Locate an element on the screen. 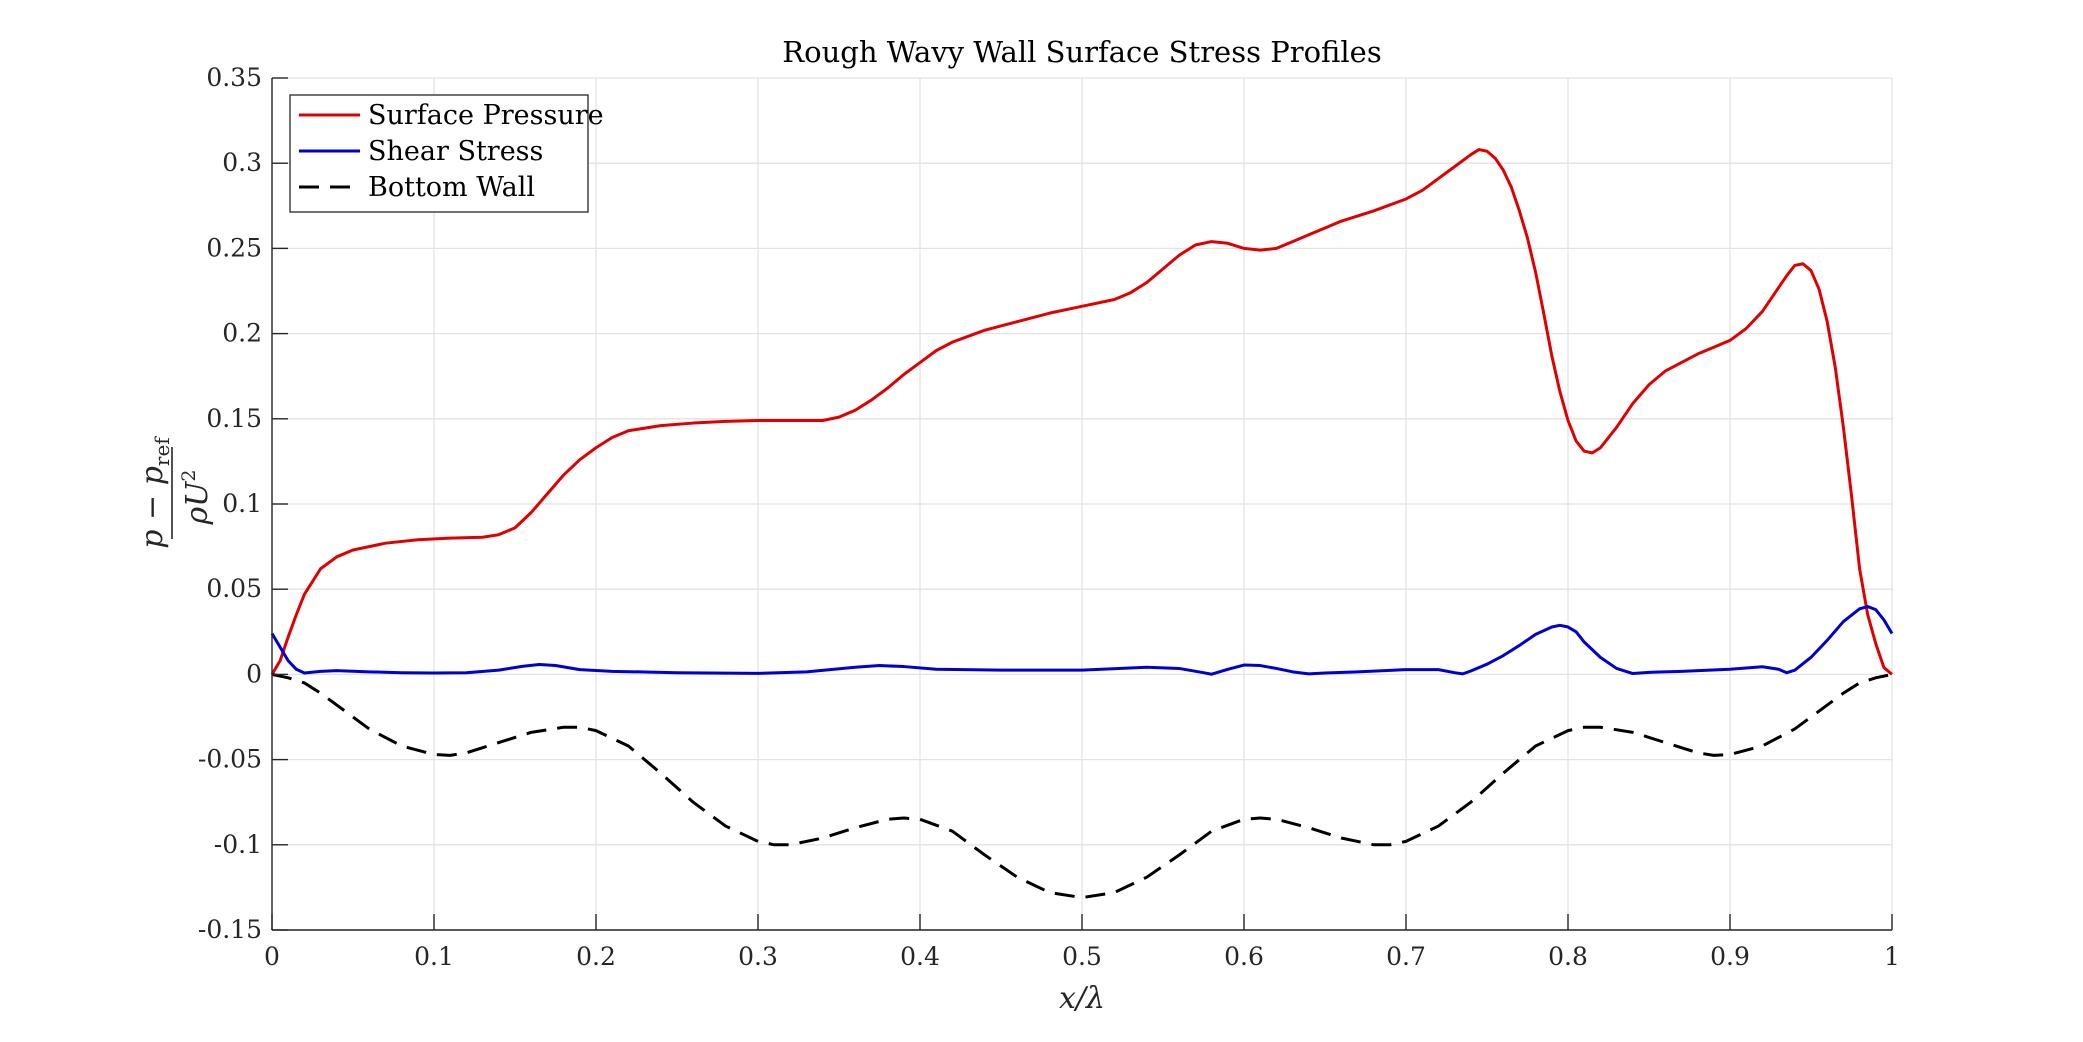 This screenshot has height=1042, width=2083. y-label-den-sup: 2 is located at coordinates (189, 475).